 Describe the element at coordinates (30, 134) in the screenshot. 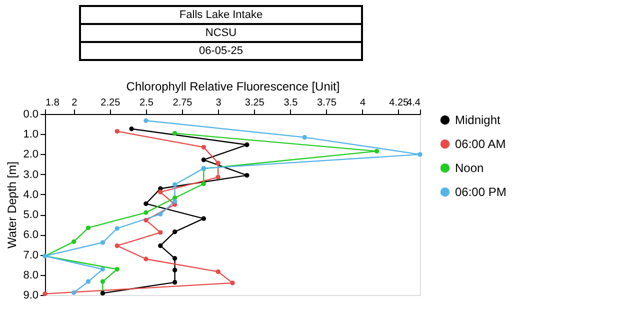

I see `y-tick-label: 1.0` at that location.